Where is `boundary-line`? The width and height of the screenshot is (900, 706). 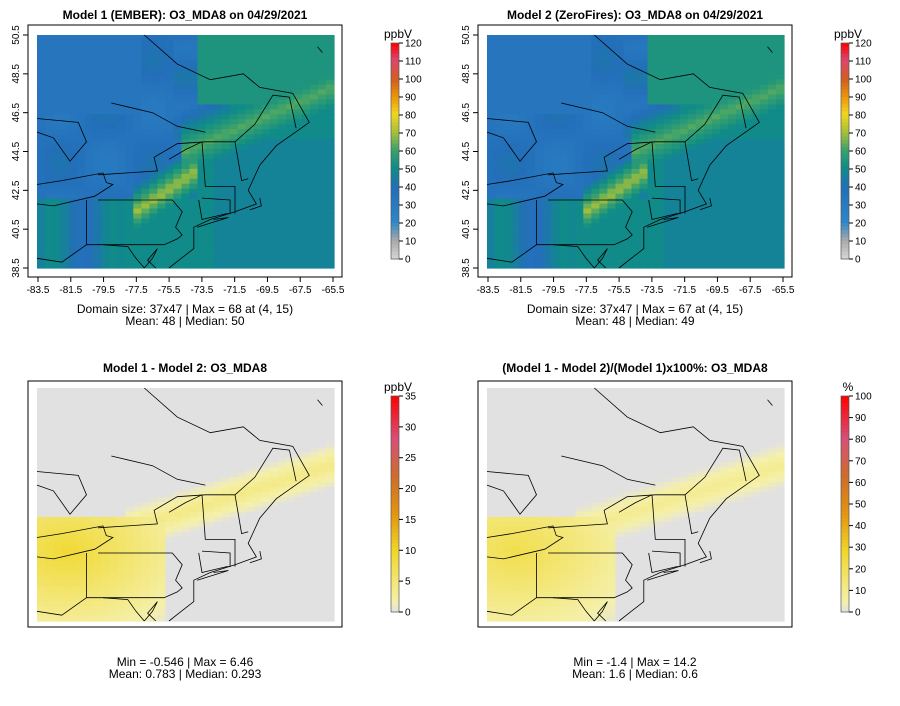
boundary-line is located at coordinates (218, 177).